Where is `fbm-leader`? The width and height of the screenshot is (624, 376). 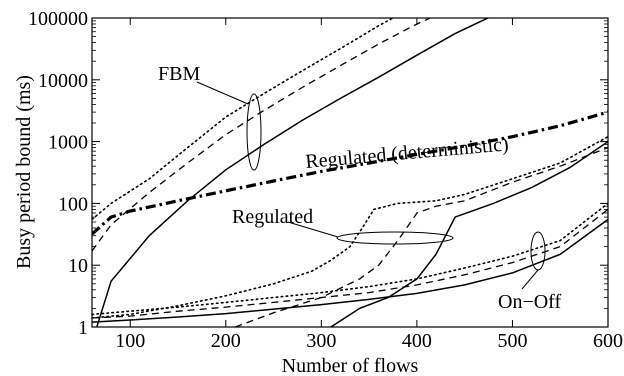
fbm-leader is located at coordinates (222, 93).